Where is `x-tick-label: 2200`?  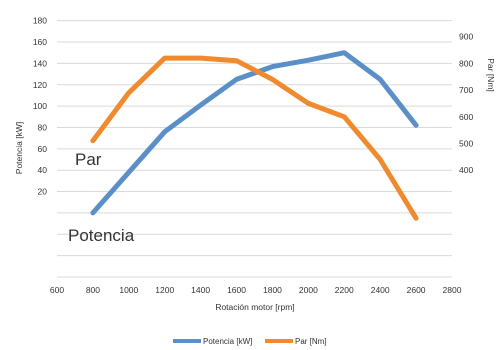 x-tick-label: 2200 is located at coordinates (344, 290).